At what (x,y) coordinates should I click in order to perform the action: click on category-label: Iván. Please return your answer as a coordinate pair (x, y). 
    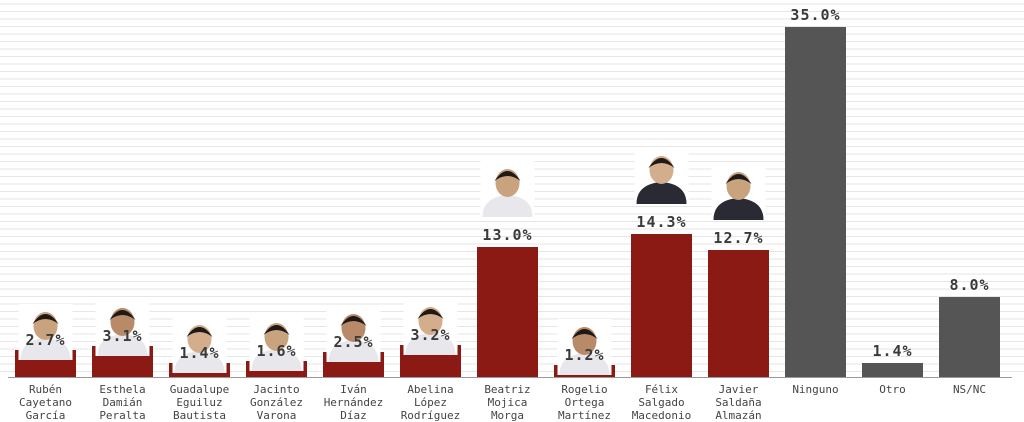
    Looking at the image, I should click on (353, 389).